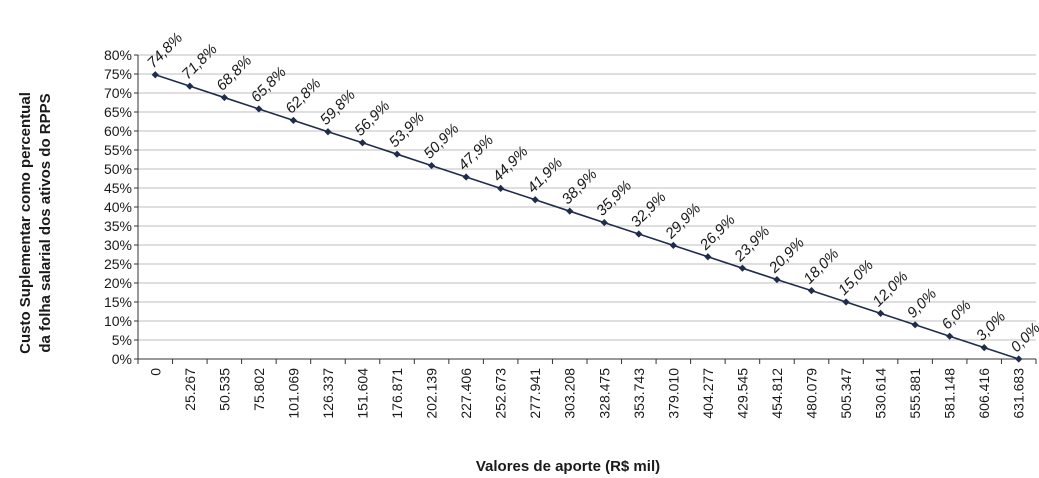  I want to click on data-label: 18,0%, so click(821, 266).